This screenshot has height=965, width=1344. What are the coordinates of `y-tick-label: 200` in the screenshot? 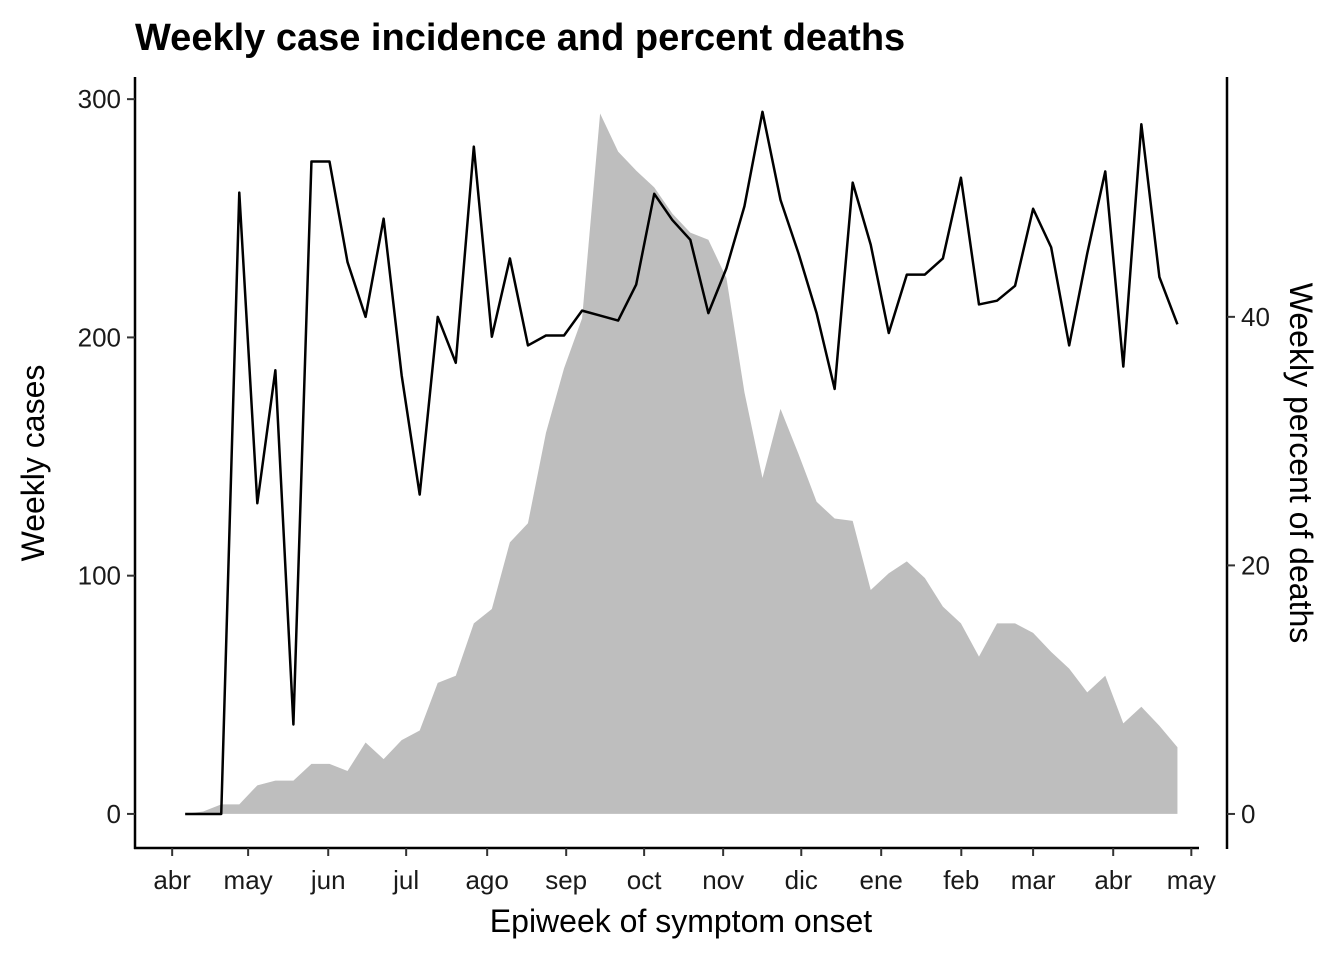 It's located at (99, 337).